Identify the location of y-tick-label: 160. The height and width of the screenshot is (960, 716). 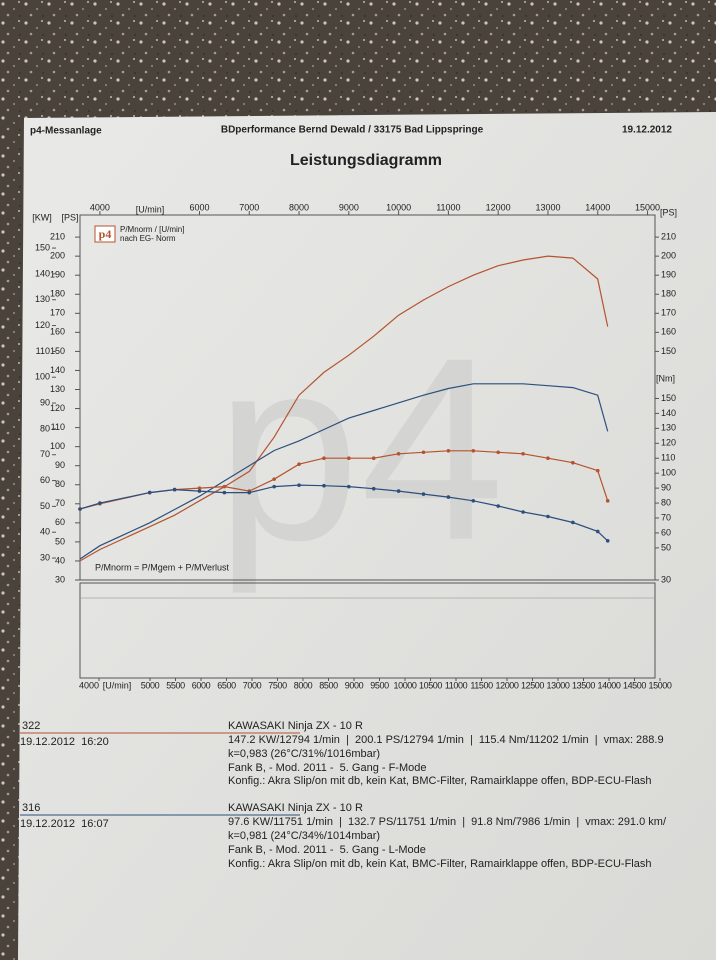
(57, 332).